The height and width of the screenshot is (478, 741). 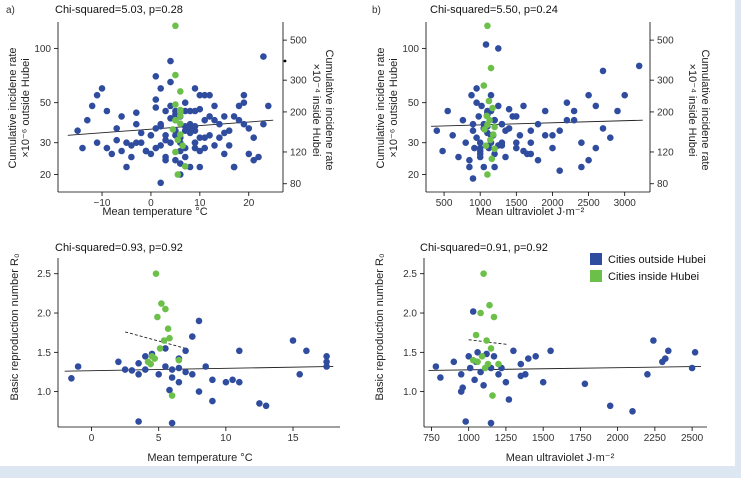 I want to click on x-tick-label-b-2: 1500, so click(x=516, y=203).